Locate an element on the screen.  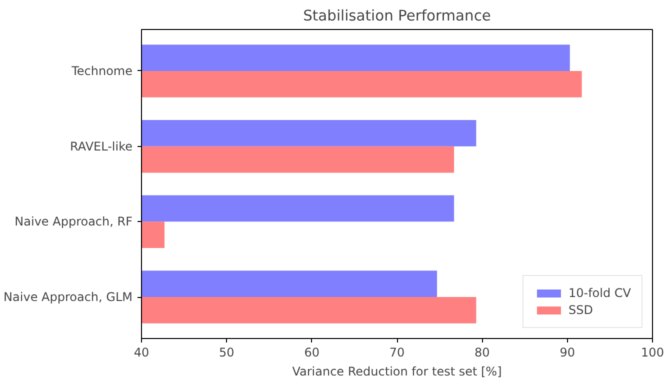
y-tick-label: RAVEL-like is located at coordinates (101, 146).